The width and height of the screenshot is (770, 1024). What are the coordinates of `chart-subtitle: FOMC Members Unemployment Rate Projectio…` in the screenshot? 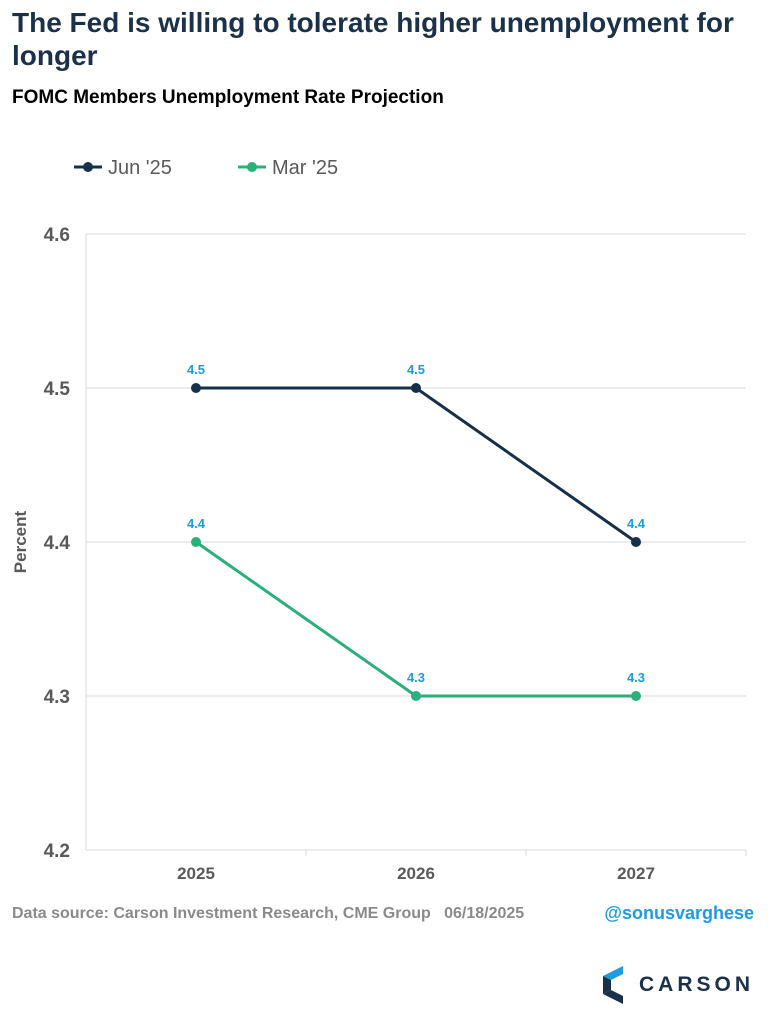 It's located at (228, 97).